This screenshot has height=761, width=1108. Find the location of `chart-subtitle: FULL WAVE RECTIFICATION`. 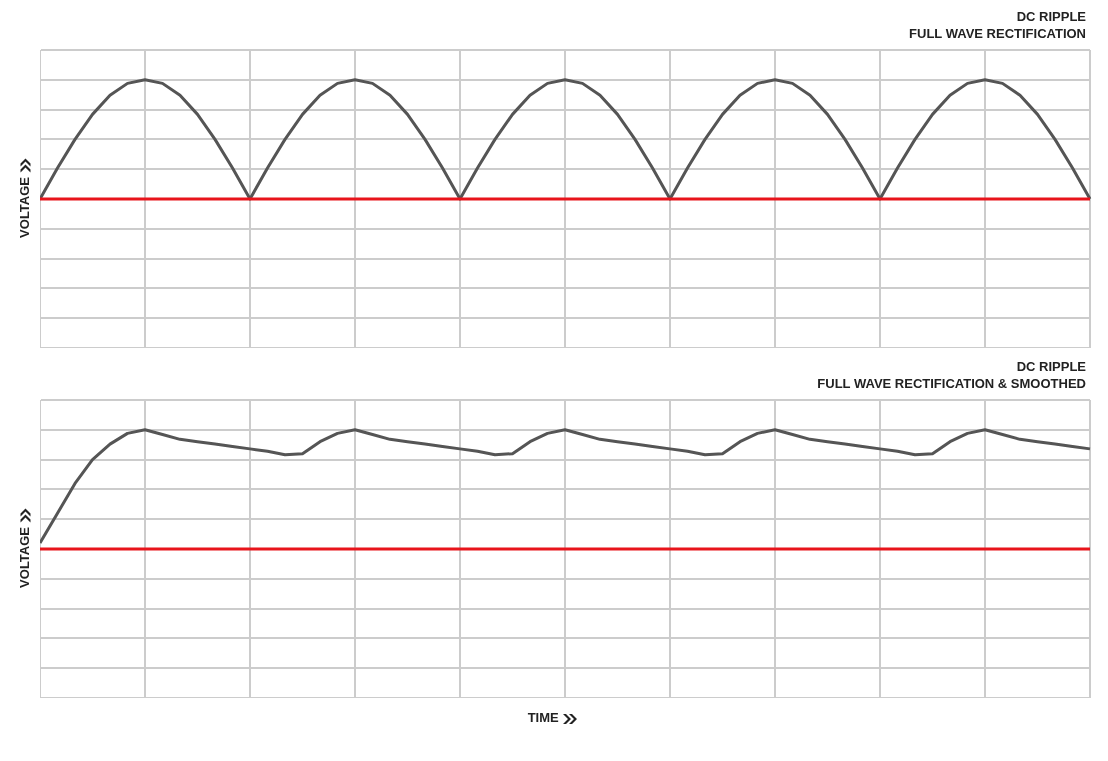

chart-subtitle: FULL WAVE RECTIFICATION is located at coordinates (997, 33).